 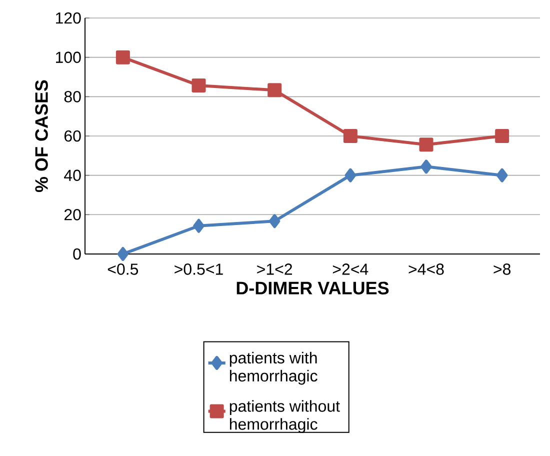 What do you see at coordinates (77, 254) in the screenshot?
I see `y-tick-label: 0` at bounding box center [77, 254].